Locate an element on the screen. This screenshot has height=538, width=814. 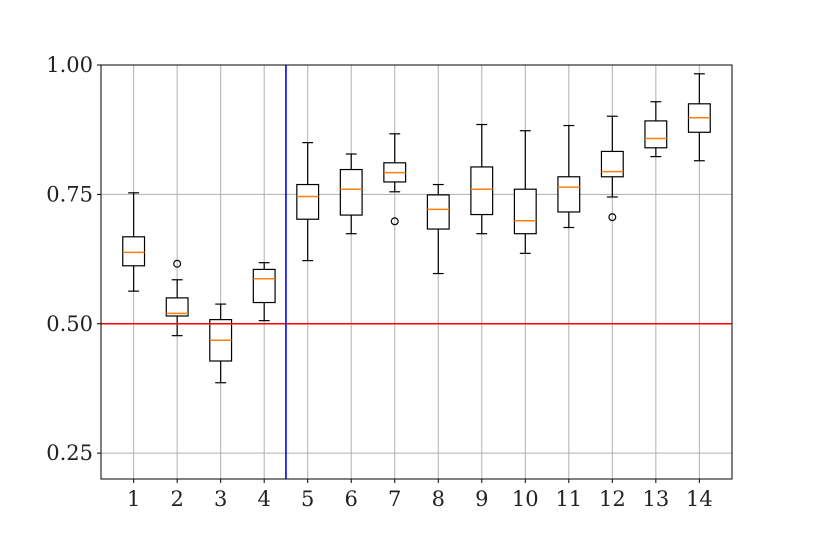
y-tick-label: 0.25 is located at coordinates (69, 453).